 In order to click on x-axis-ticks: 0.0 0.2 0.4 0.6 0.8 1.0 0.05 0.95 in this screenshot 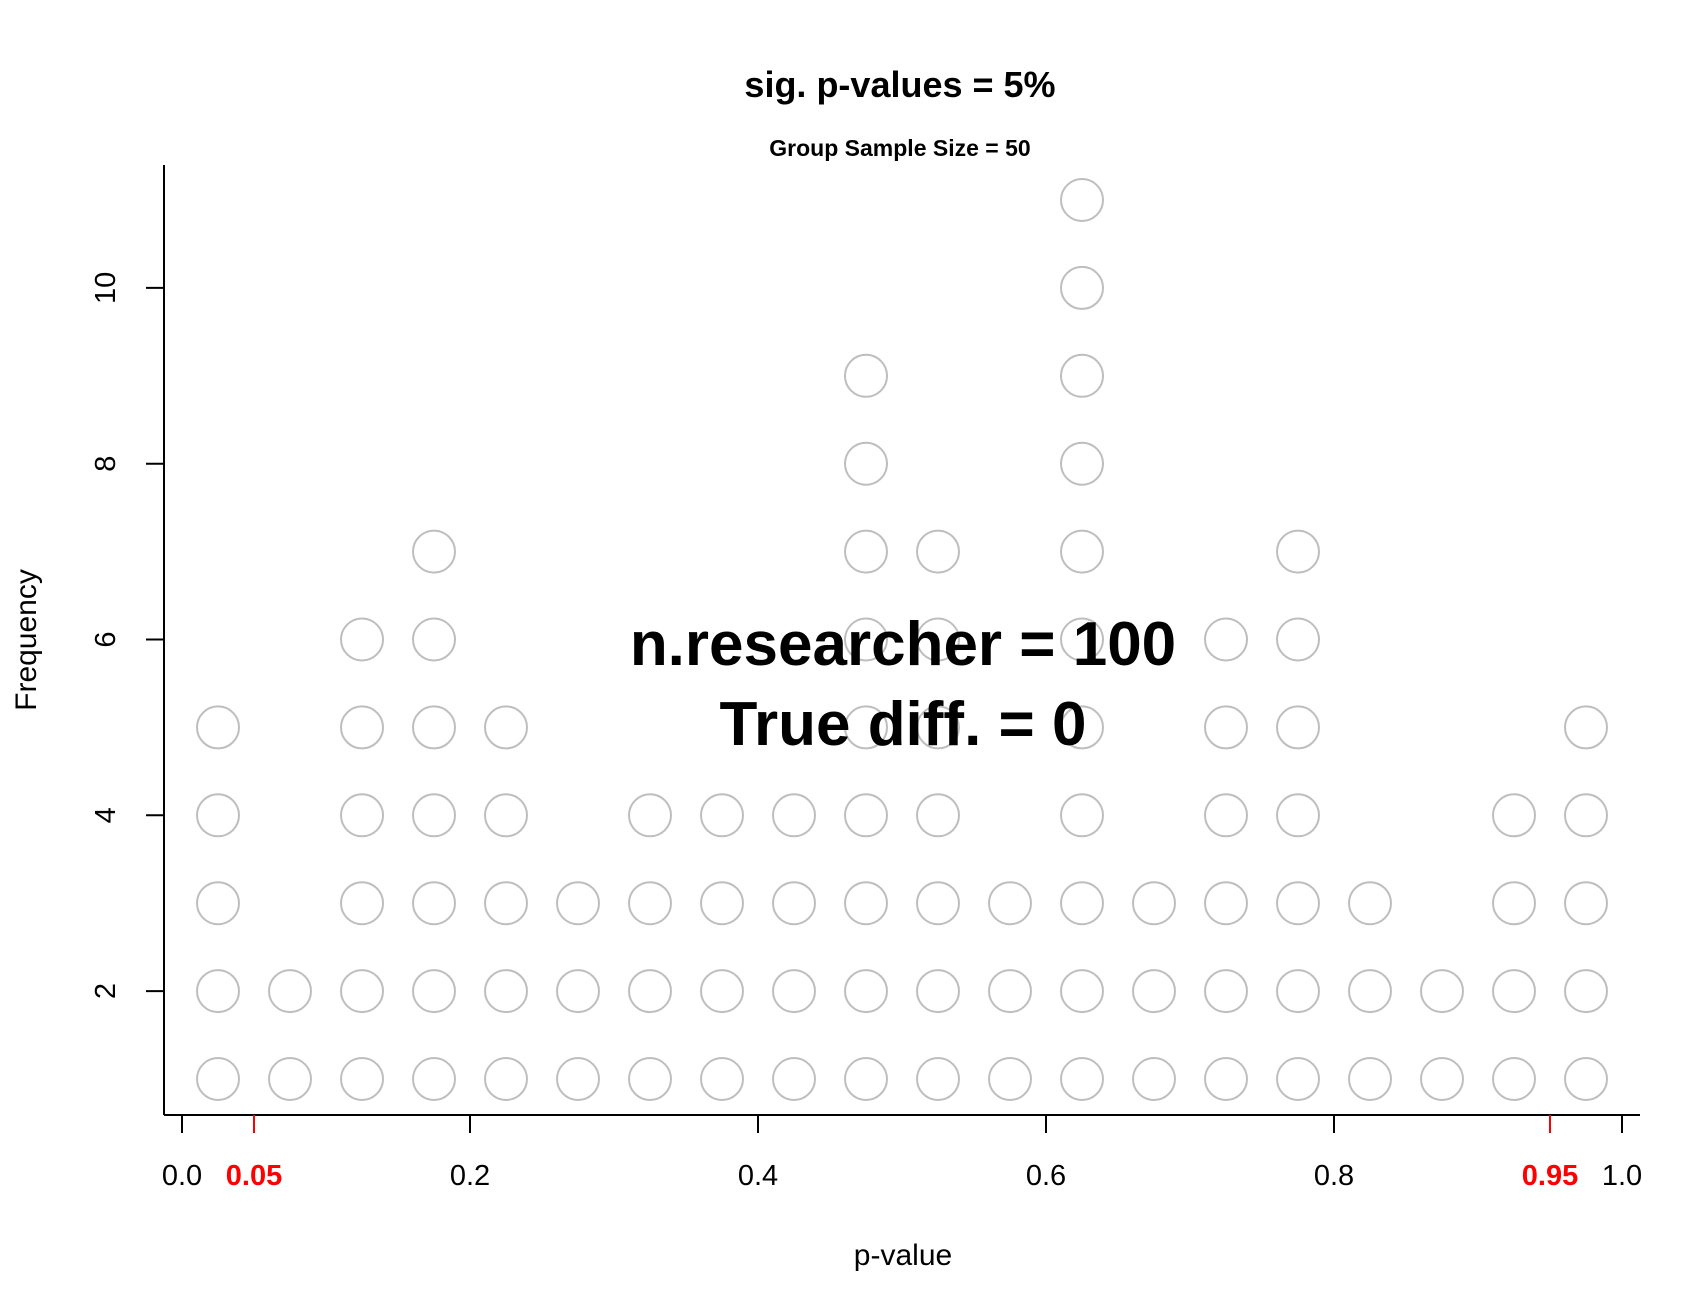, I will do `click(902, 1153)`.